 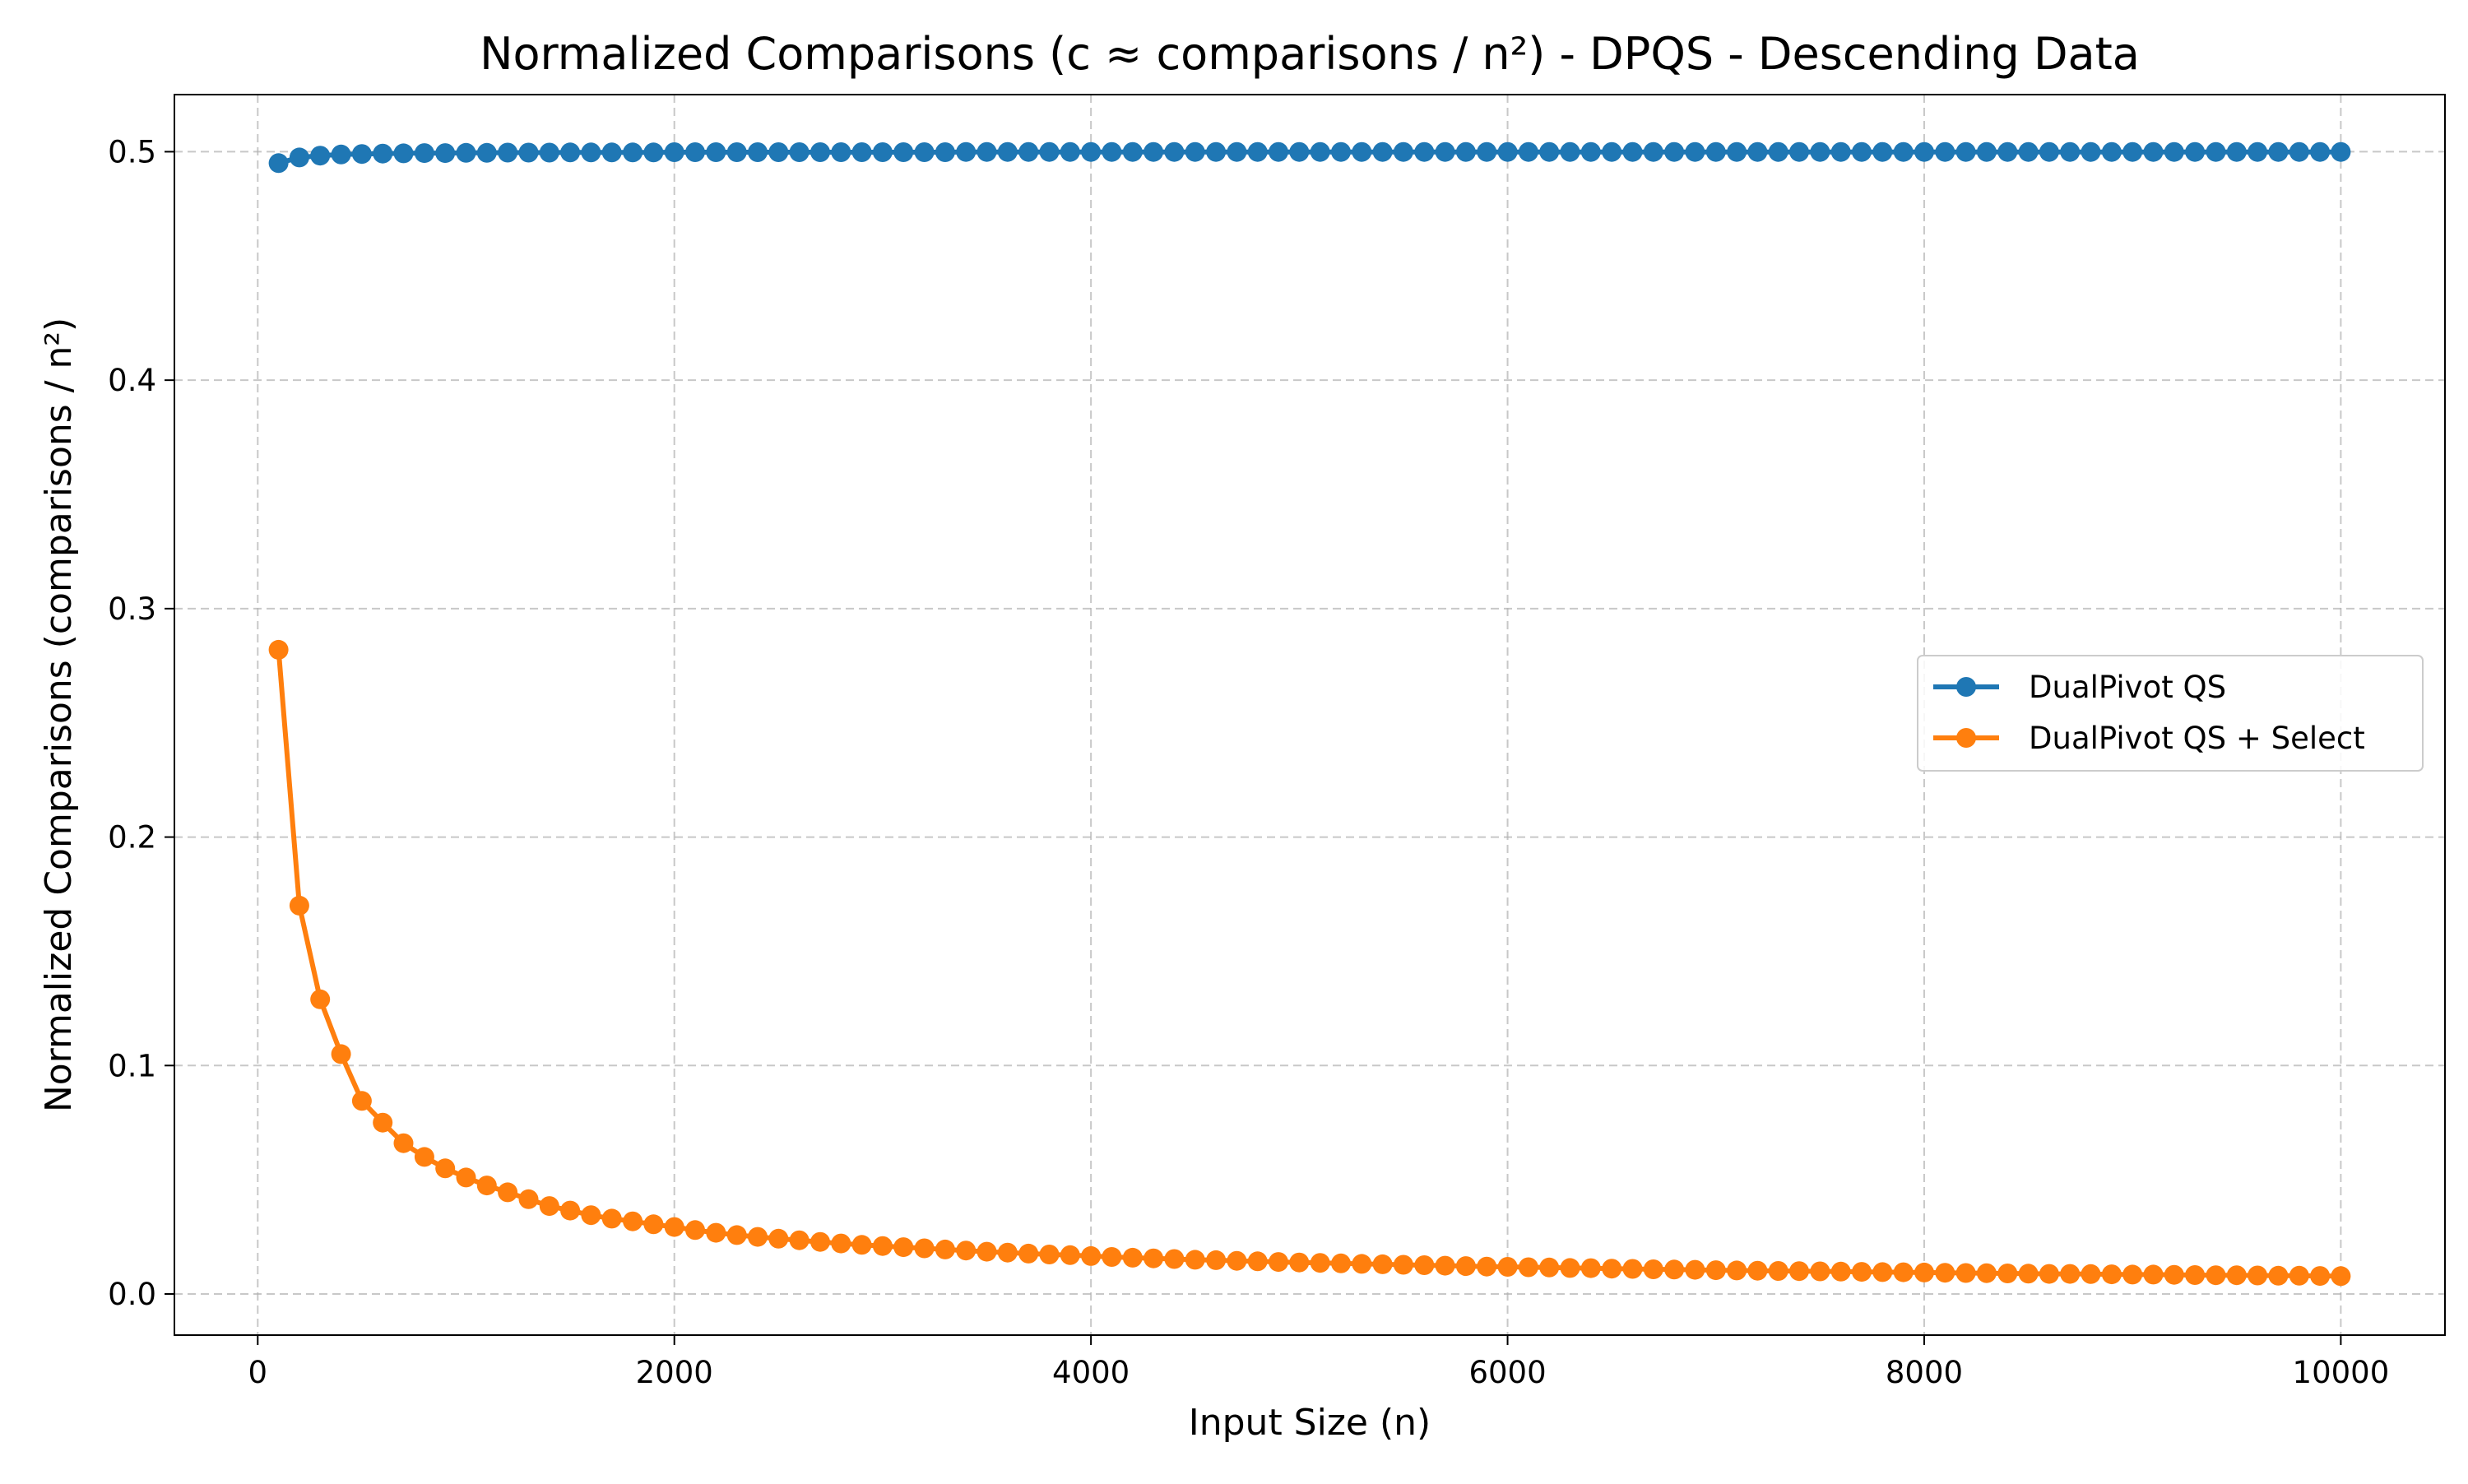 What do you see at coordinates (1924, 1372) in the screenshot?
I see `x-tick-label: 8000` at bounding box center [1924, 1372].